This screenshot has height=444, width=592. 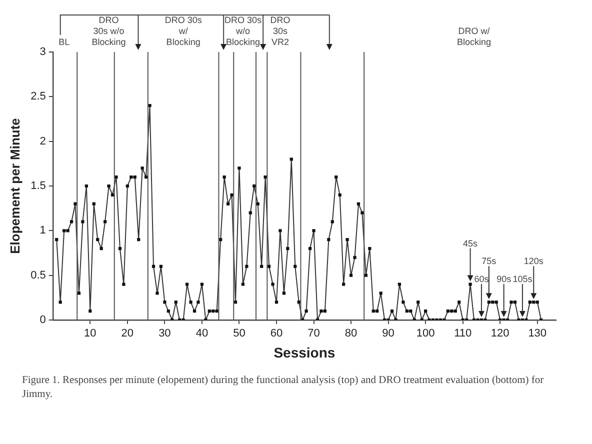 I want to click on x-tick-label: 80, so click(x=351, y=334).